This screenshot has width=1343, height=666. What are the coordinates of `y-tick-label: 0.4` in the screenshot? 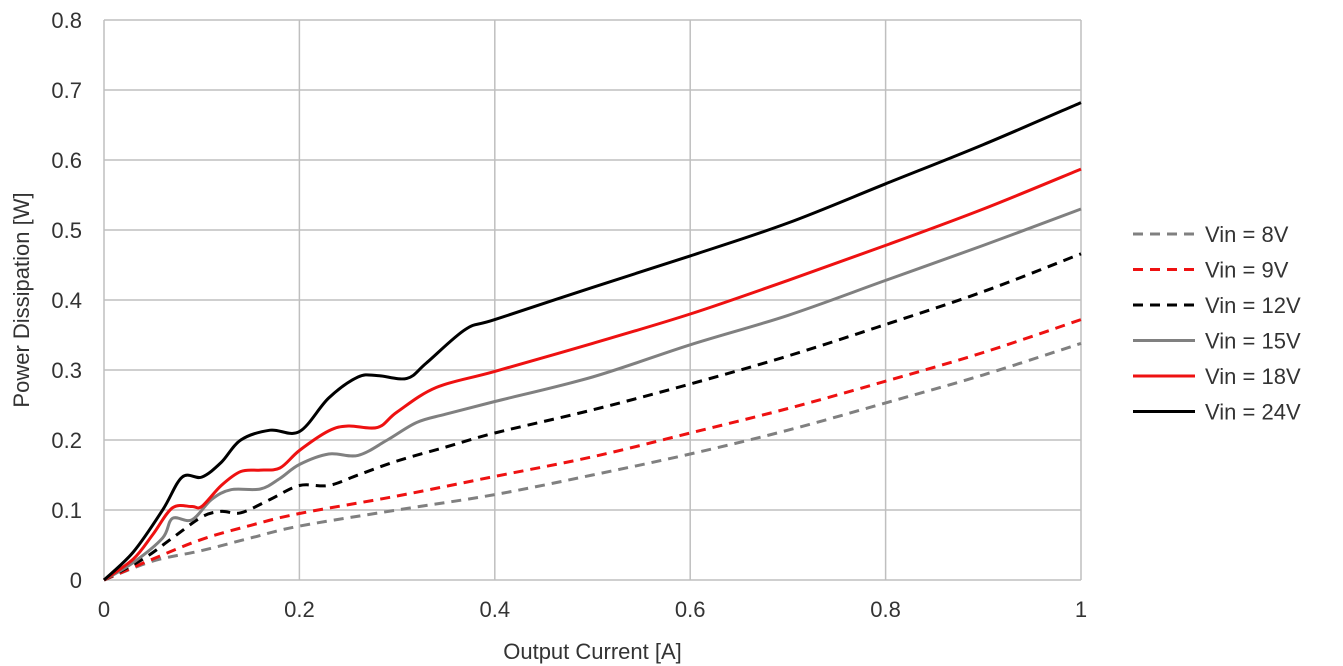 It's located at (66, 300).